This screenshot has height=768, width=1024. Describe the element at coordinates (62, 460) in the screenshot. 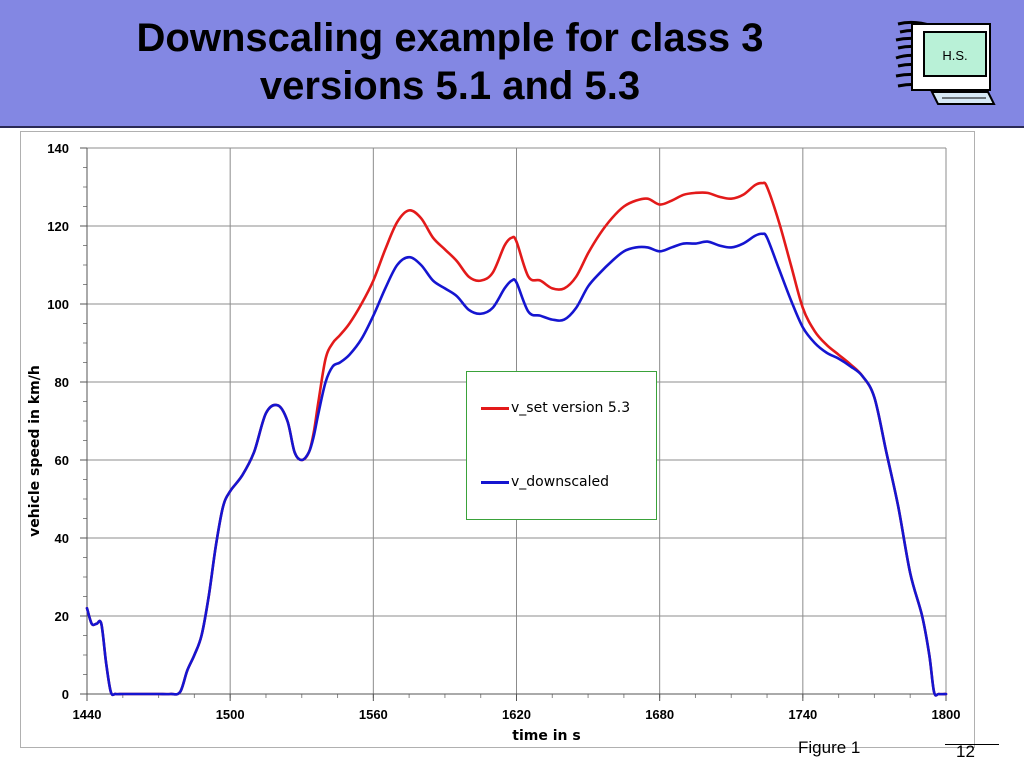

I see `y-tick-label: 60` at that location.